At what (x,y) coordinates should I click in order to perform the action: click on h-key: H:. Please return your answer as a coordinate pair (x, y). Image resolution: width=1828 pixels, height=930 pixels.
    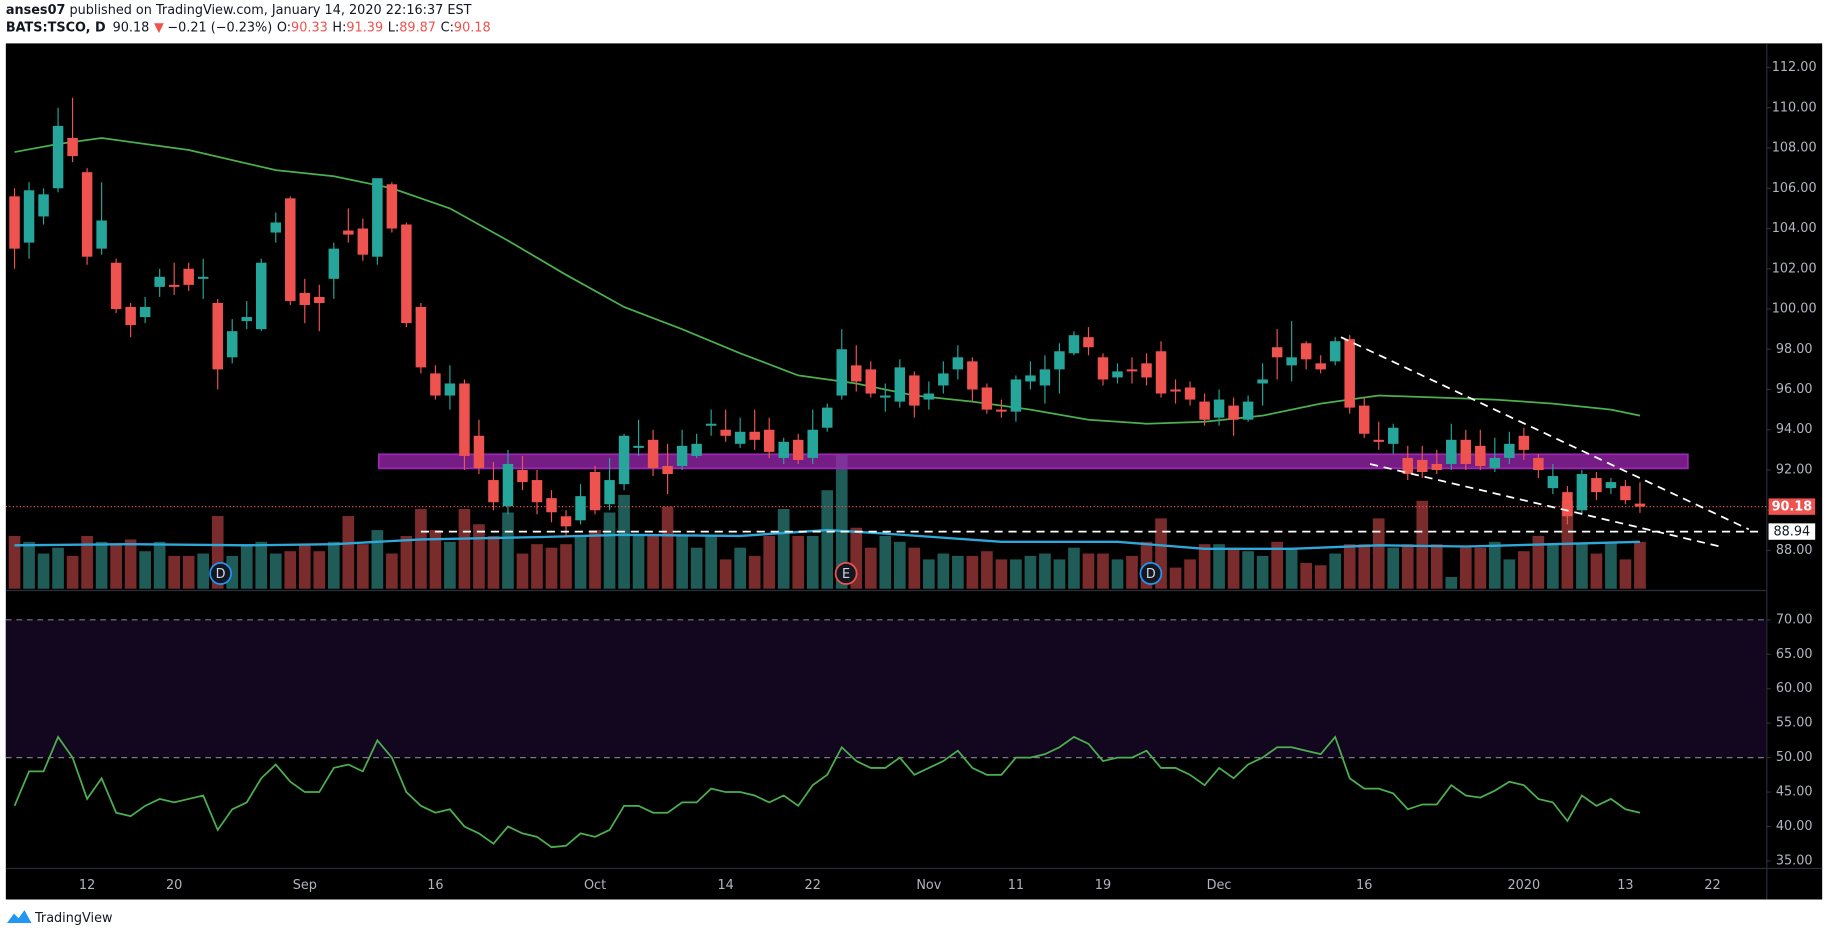
    Looking at the image, I should click on (339, 28).